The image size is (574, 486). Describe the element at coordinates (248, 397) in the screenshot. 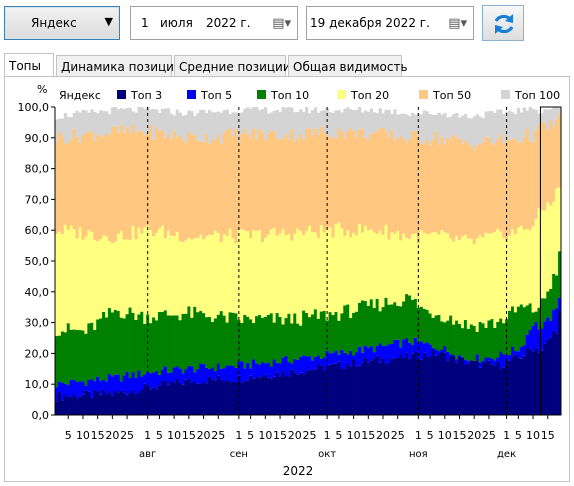

I see `bar-топ-3-day-66` at that location.